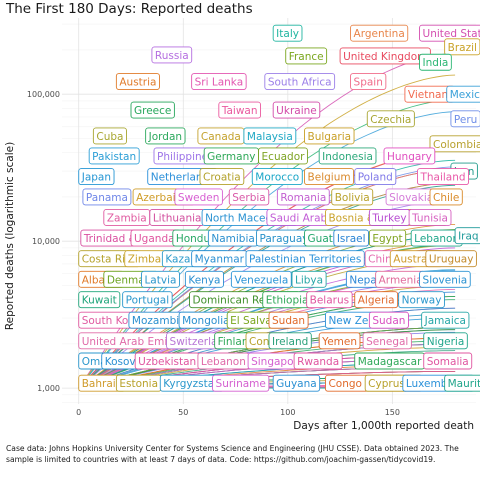 This screenshot has width=480, height=480. I want to click on country-label: Pakistan, so click(114, 156).